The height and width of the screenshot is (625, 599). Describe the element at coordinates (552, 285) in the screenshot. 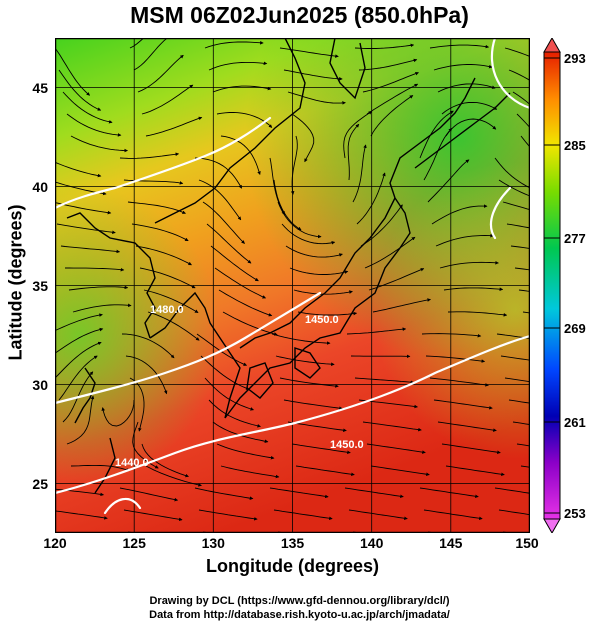

I see `colorbar-scale` at that location.